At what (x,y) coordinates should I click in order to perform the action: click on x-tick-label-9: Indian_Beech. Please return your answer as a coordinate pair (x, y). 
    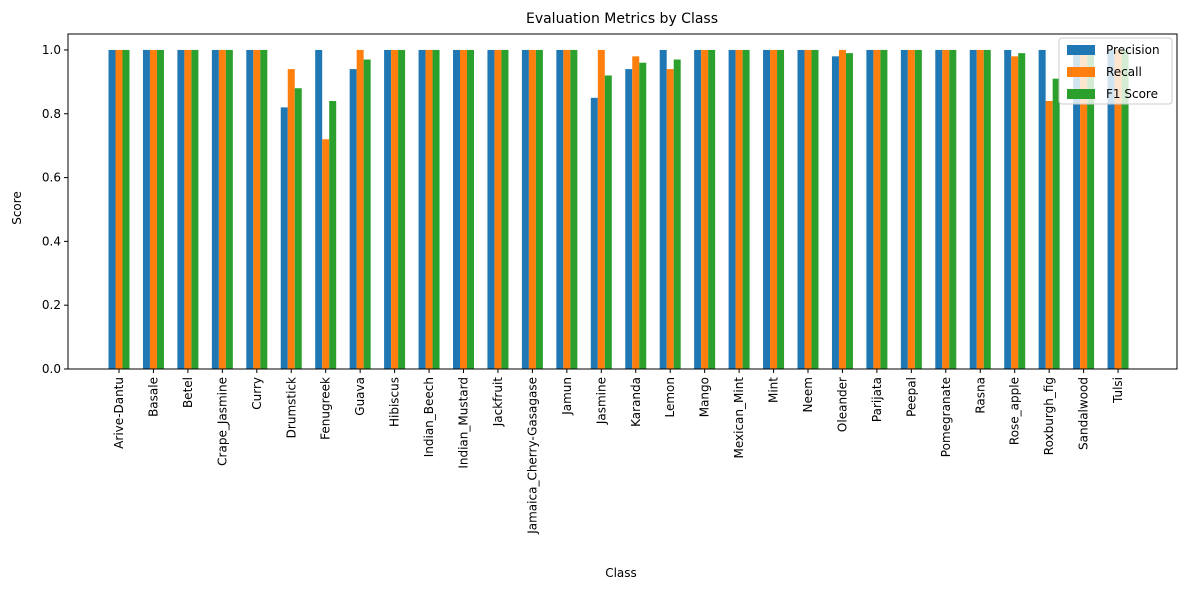
    Looking at the image, I should click on (429, 417).